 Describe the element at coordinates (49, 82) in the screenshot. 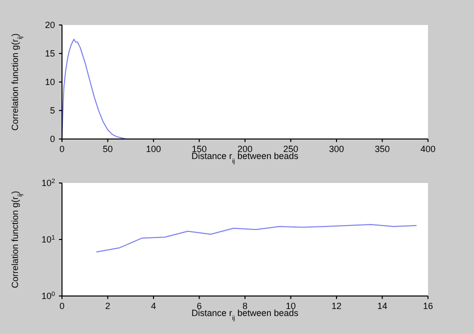

I see `y-tick-label: 10` at that location.